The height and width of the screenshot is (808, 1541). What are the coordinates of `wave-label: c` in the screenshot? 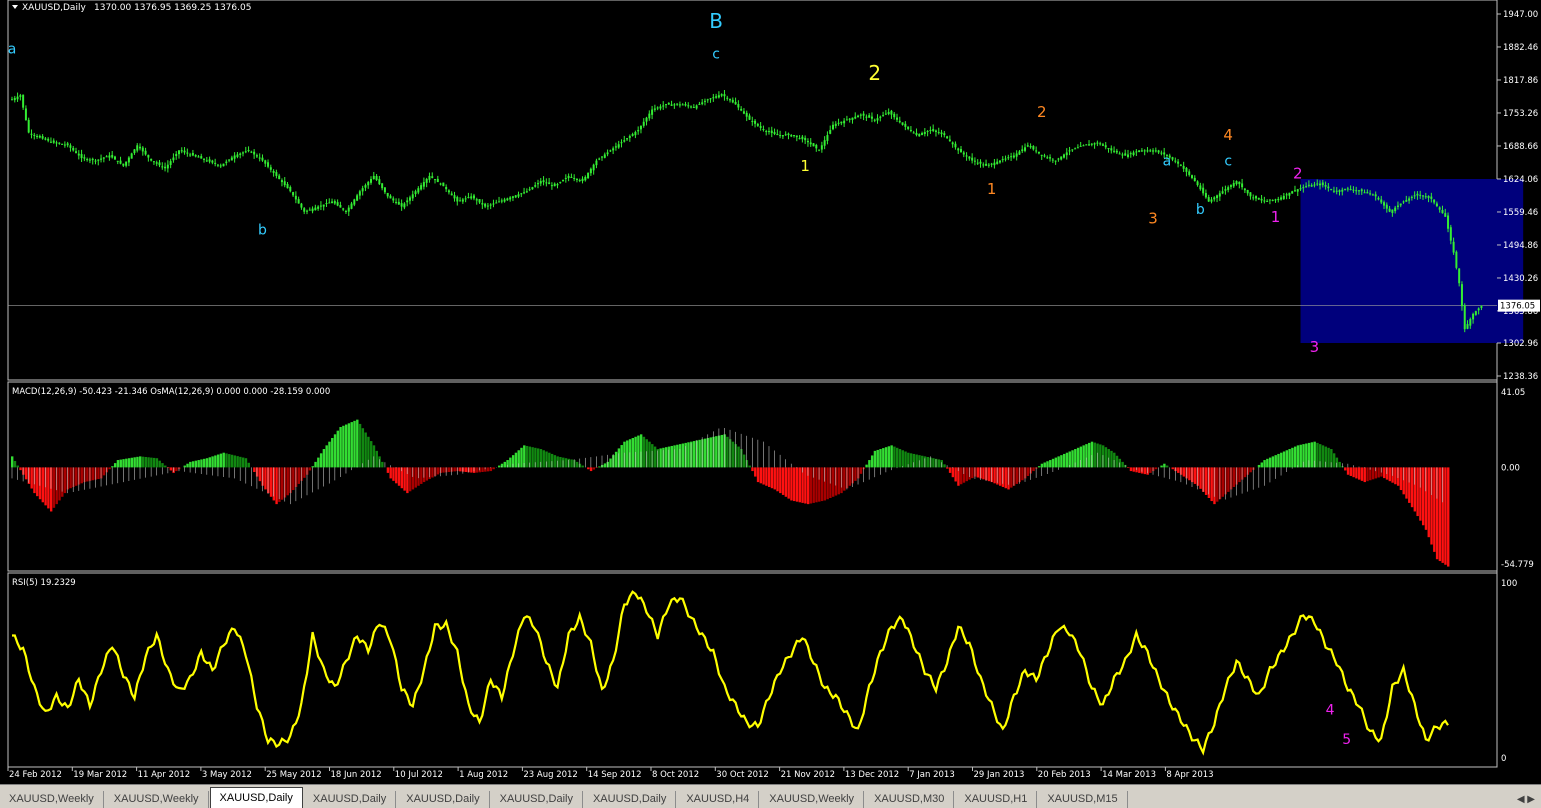 It's located at (1228, 162).